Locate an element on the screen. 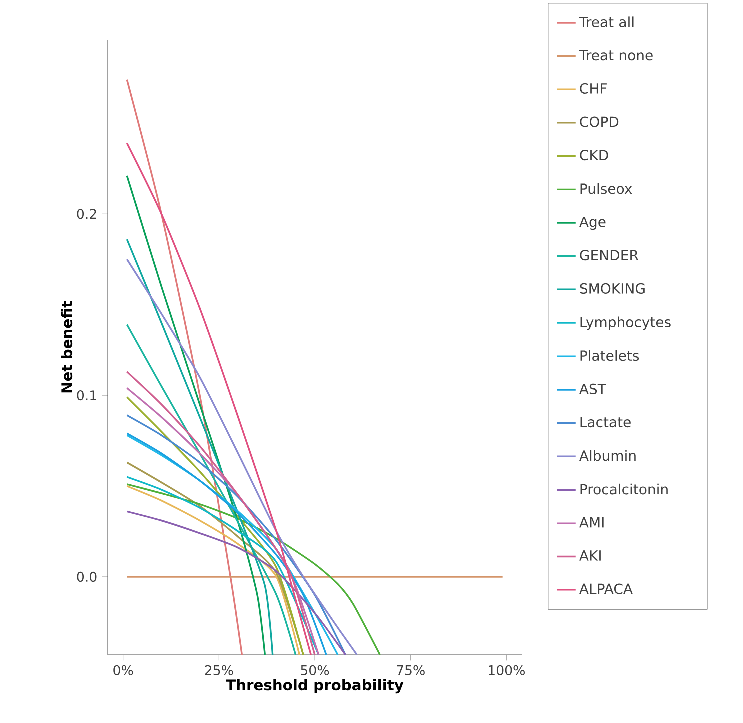 This screenshot has height=723, width=743. legend-label: SMOKING is located at coordinates (612, 288).